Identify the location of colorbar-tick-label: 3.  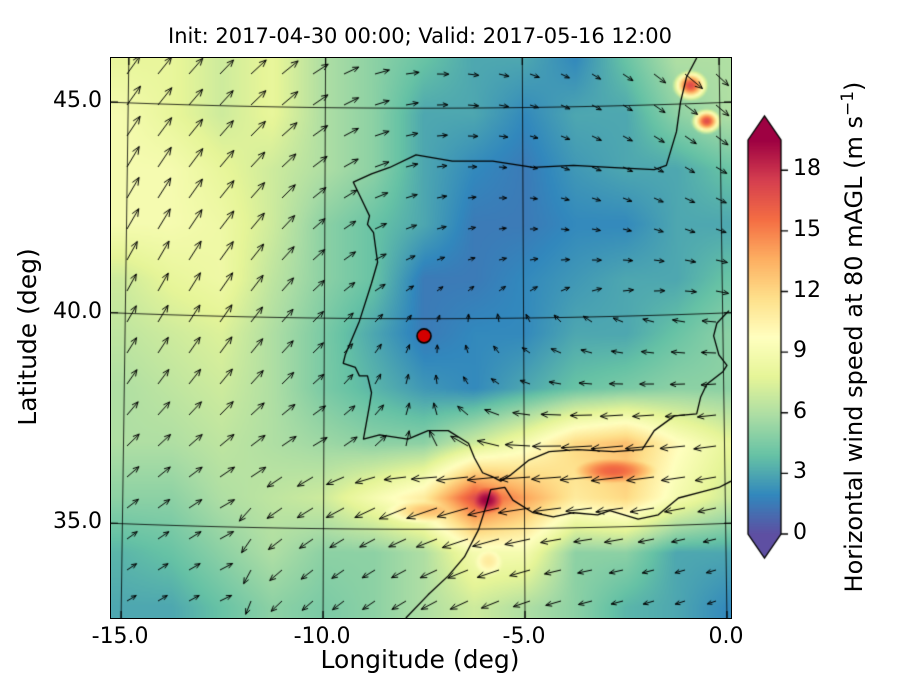
(800, 472).